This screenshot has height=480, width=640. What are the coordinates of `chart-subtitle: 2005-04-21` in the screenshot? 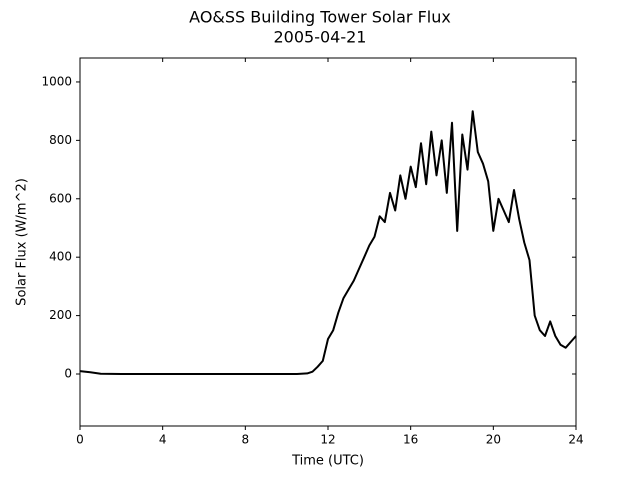 It's located at (320, 37).